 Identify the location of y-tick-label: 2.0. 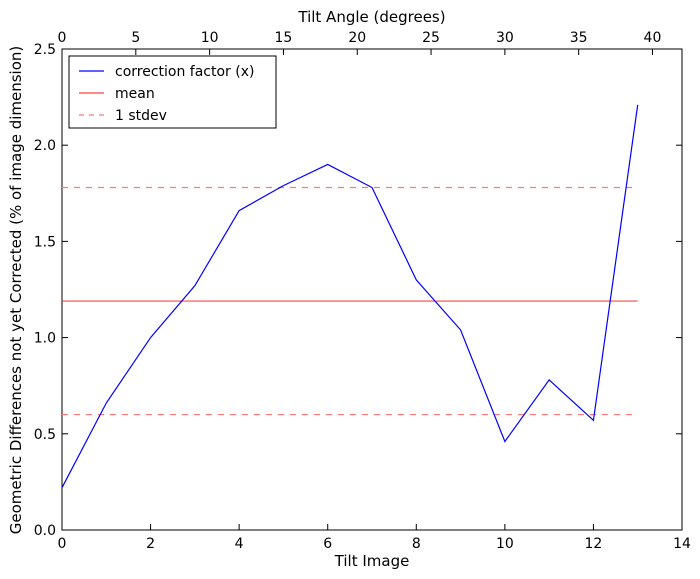
(45, 146).